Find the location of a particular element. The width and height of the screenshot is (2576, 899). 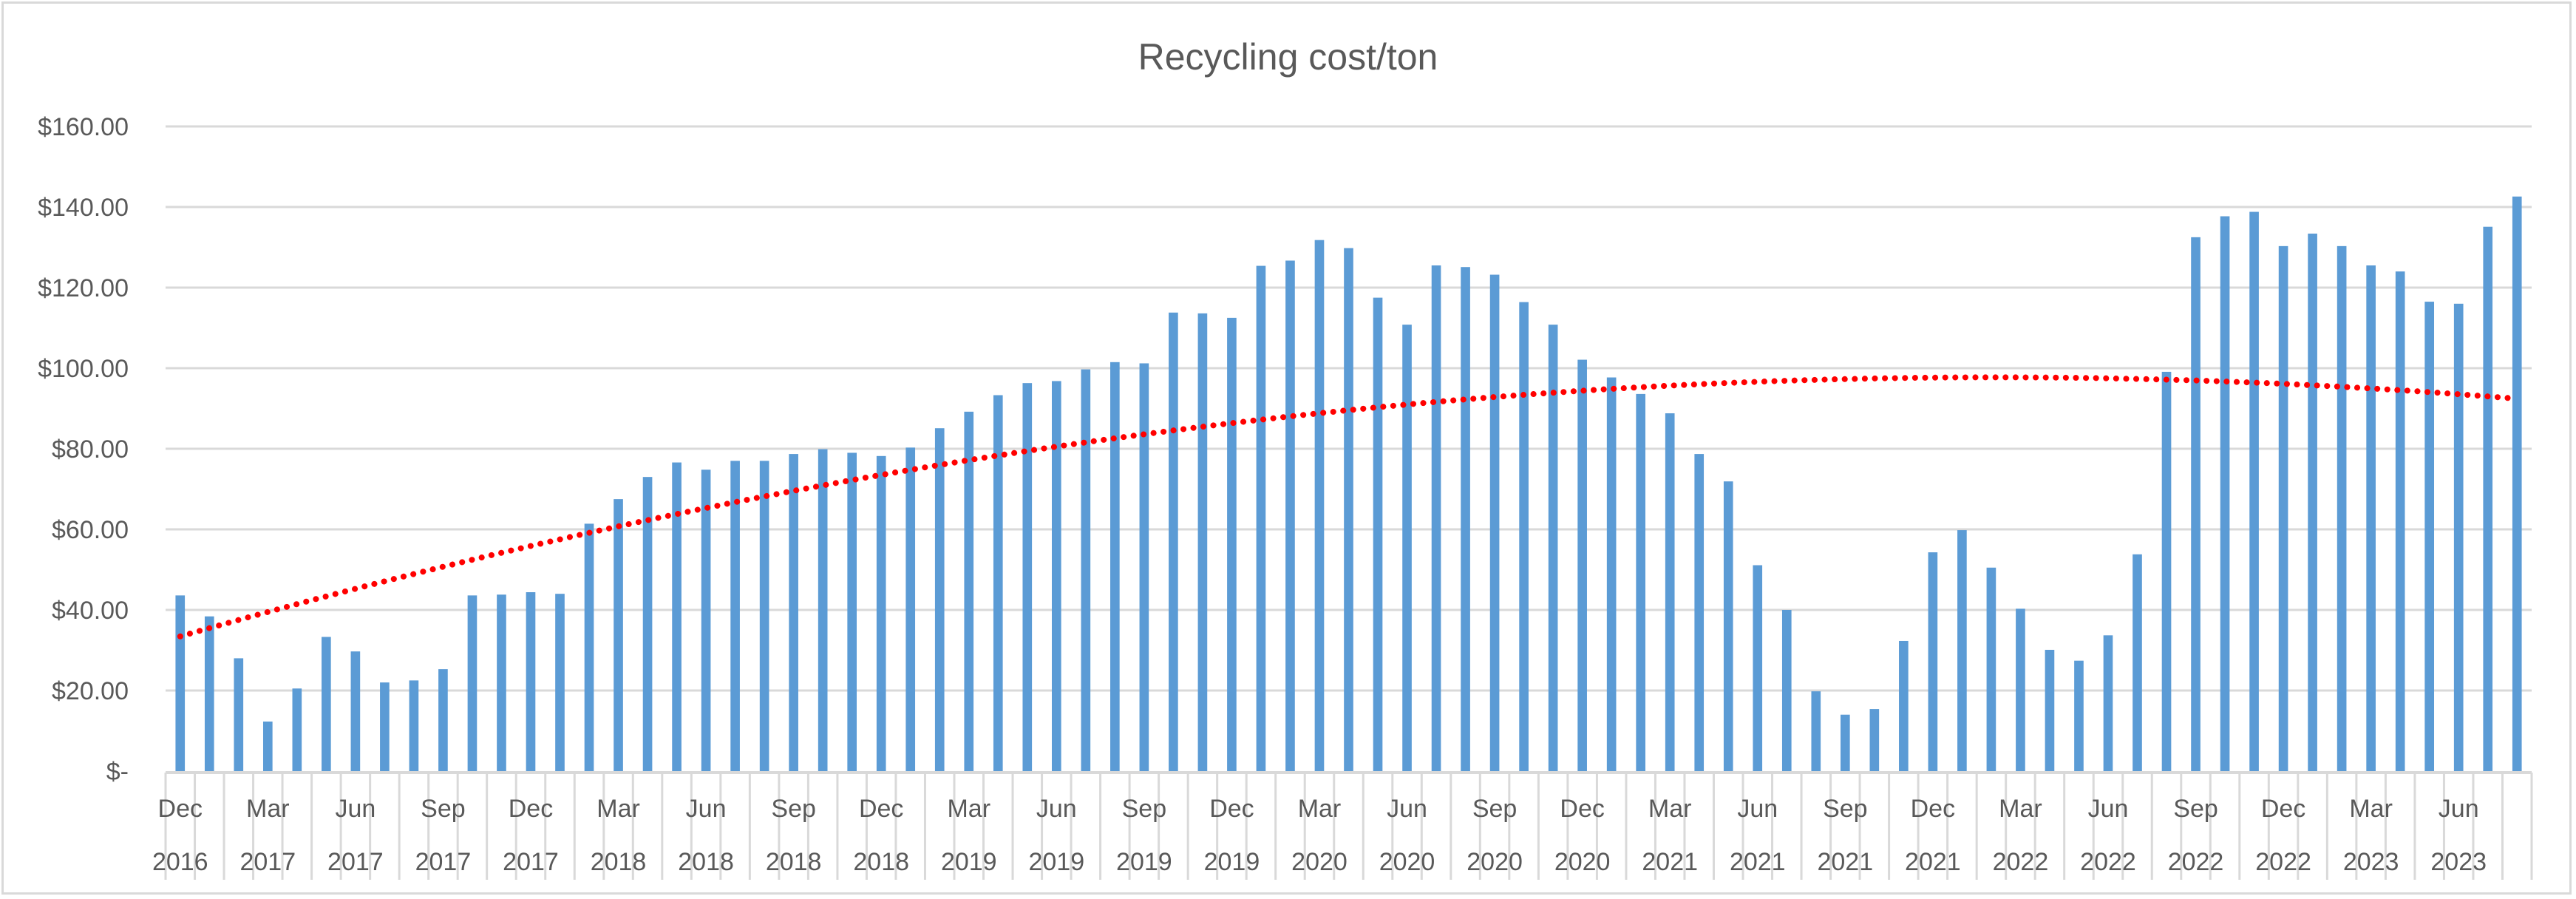

y-tick-label: $20.00 is located at coordinates (90, 691).